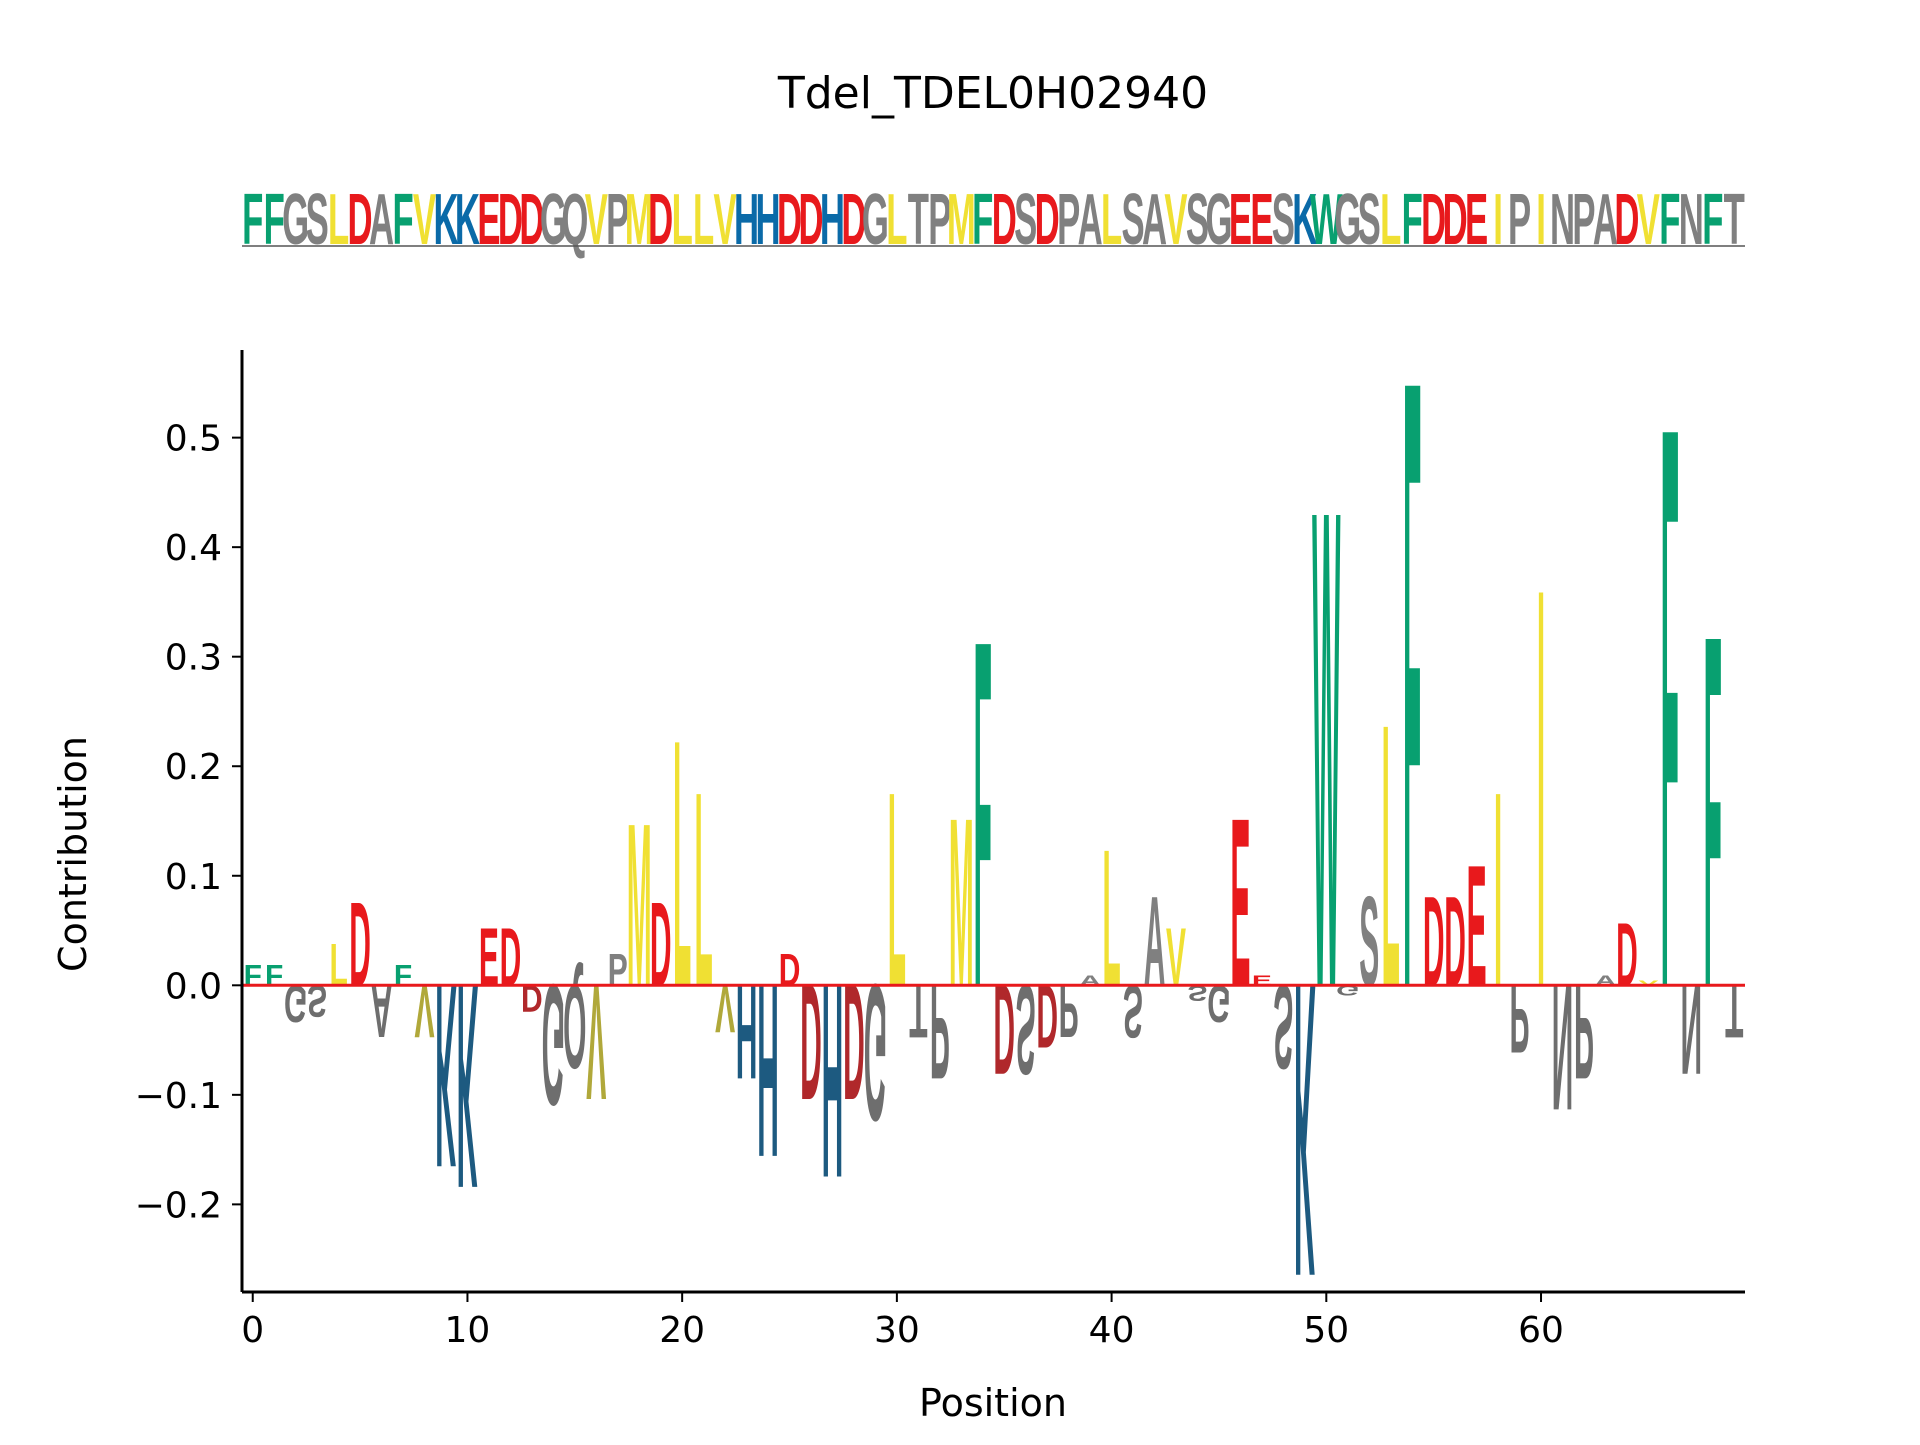 The width and height of the screenshot is (1920, 1445). What do you see at coordinates (682, 1330) in the screenshot?
I see `x-tick-label: 20` at bounding box center [682, 1330].